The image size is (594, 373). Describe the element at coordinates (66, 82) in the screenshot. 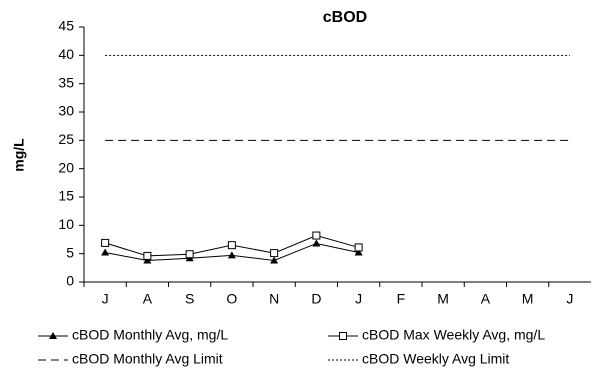

I see `y-tick-label: 35` at that location.